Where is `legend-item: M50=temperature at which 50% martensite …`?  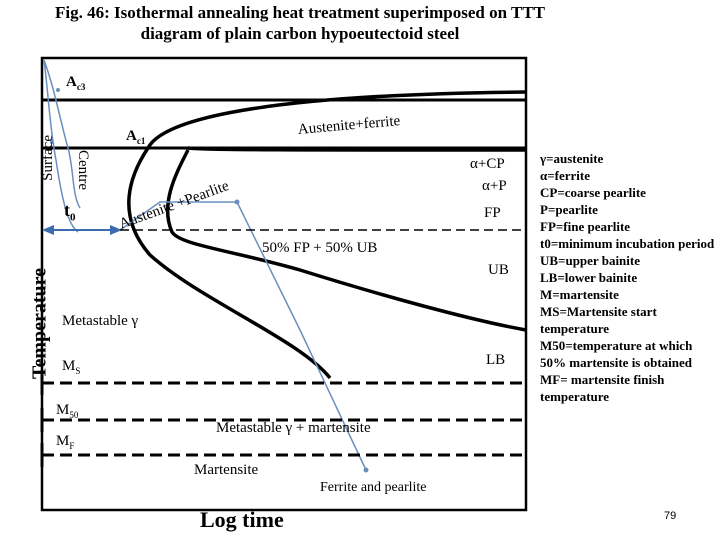
legend-item: M50=temperature at which 50% martensite … is located at coordinates (616, 354).